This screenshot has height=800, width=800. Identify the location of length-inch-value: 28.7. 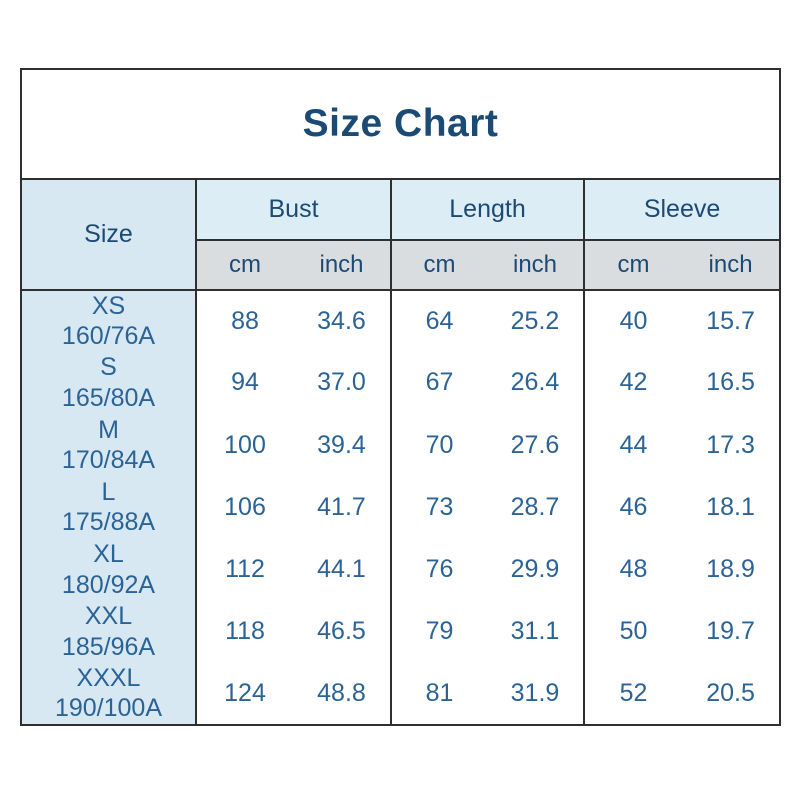
(535, 507).